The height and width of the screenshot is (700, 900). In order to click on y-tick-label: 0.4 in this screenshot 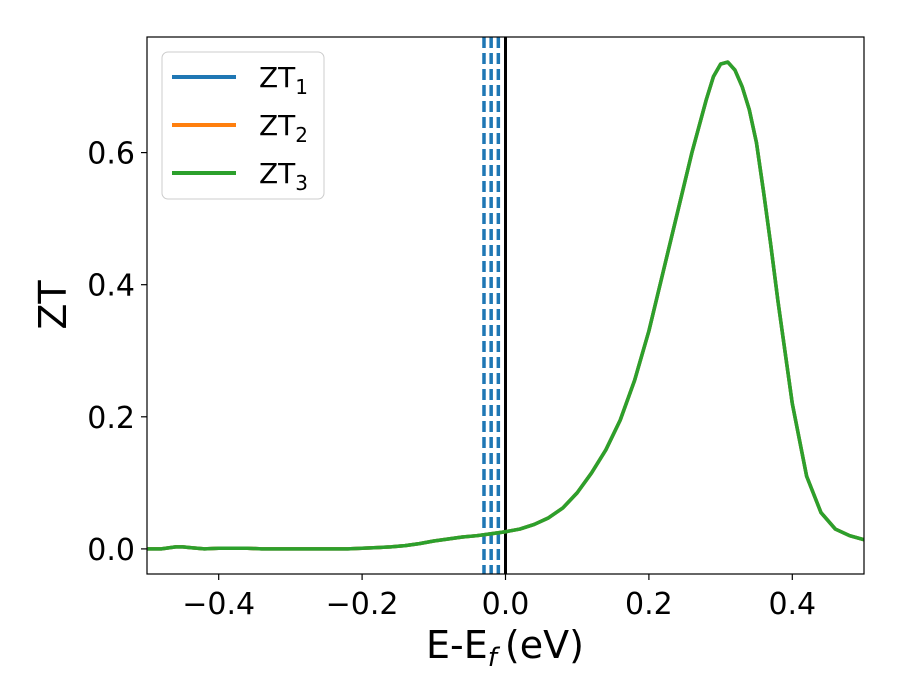, I will do `click(111, 286)`.